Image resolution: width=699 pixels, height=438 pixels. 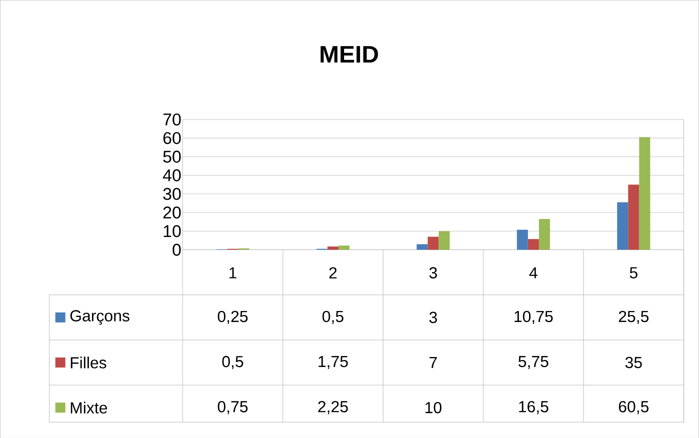 I want to click on data-label: 7, so click(x=433, y=362).